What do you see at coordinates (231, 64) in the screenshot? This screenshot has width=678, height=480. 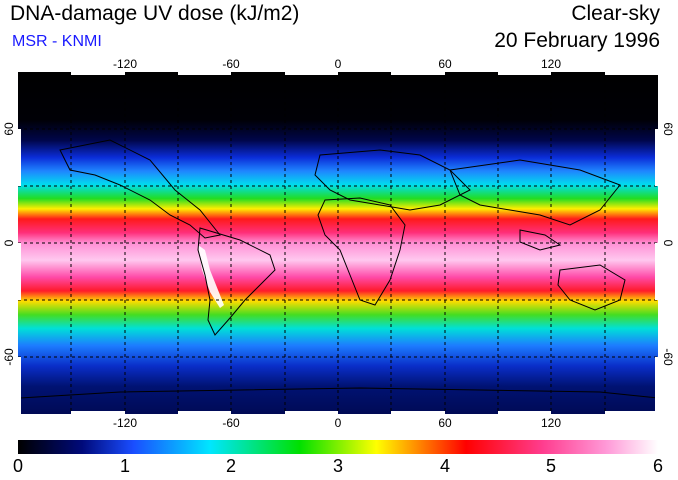 I see `lon-tick-top: -60` at bounding box center [231, 64].